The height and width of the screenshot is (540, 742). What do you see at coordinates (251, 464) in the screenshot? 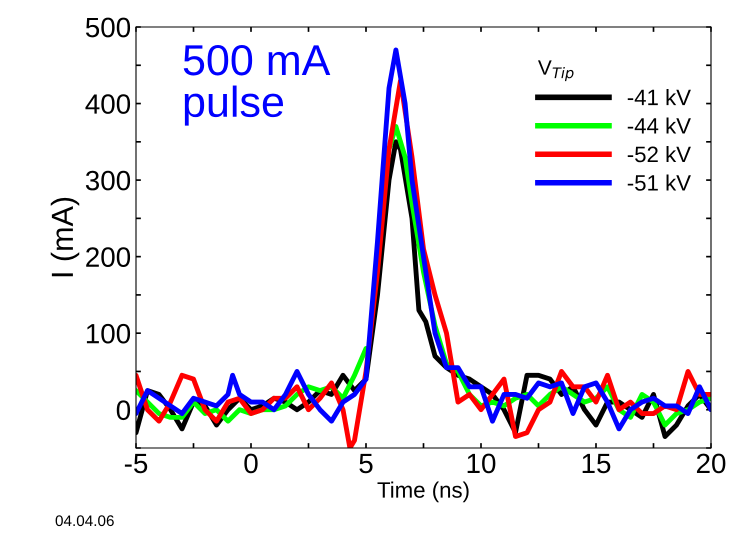
I see `x-tick-label: 0` at bounding box center [251, 464].